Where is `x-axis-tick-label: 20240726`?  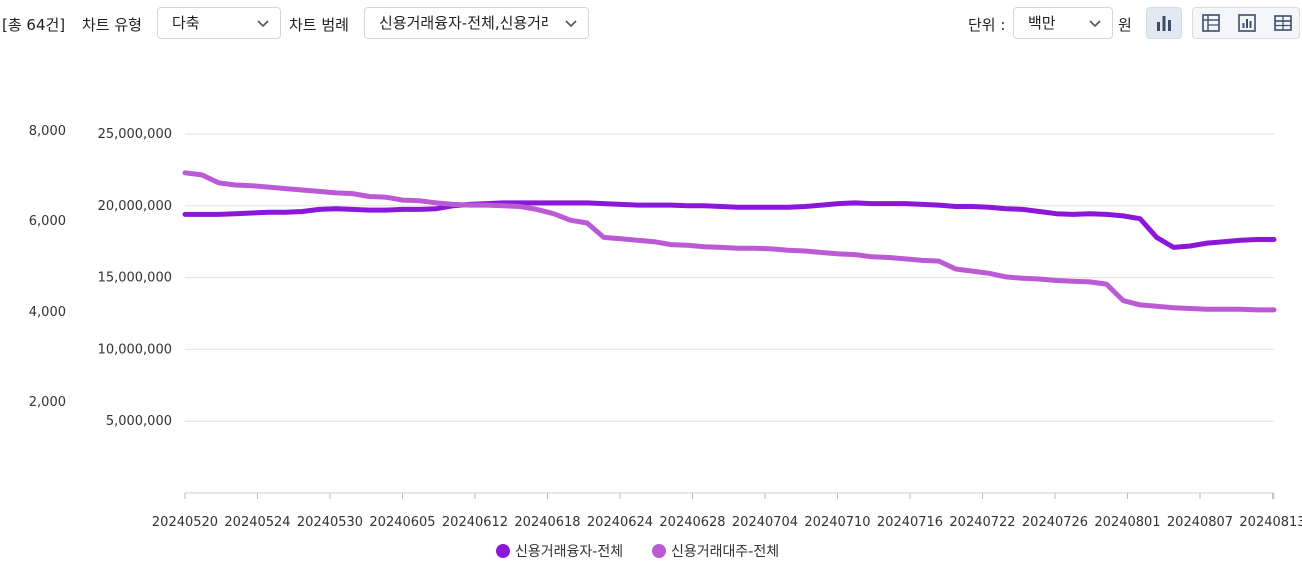 x-axis-tick-label: 20240726 is located at coordinates (1055, 522).